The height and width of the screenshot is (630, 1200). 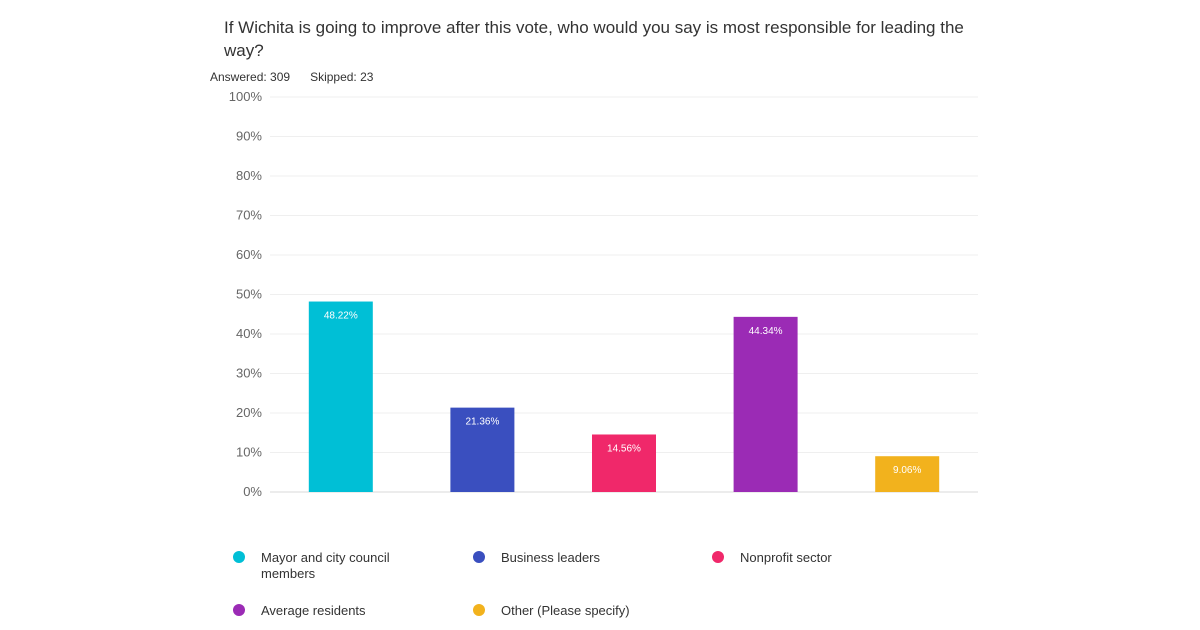 I want to click on y-tick-label: 60%, so click(x=249, y=254).